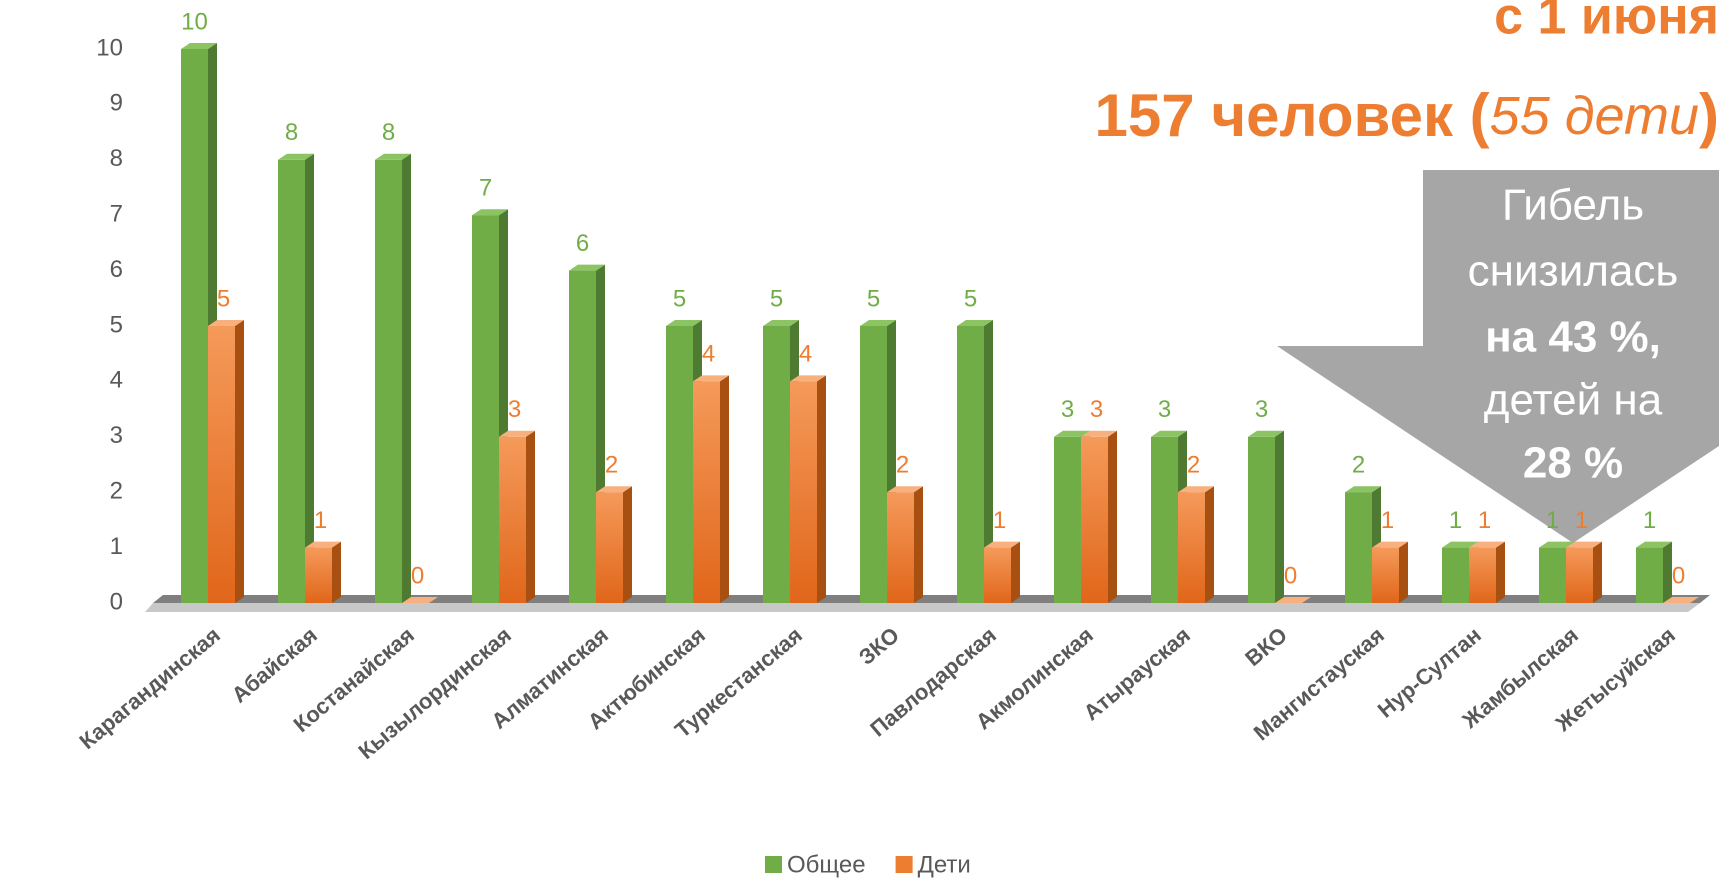 This screenshot has width=1719, height=880. Describe the element at coordinates (1292, 115) in the screenshot. I see `subtitle-part: 157 человек (` at that location.